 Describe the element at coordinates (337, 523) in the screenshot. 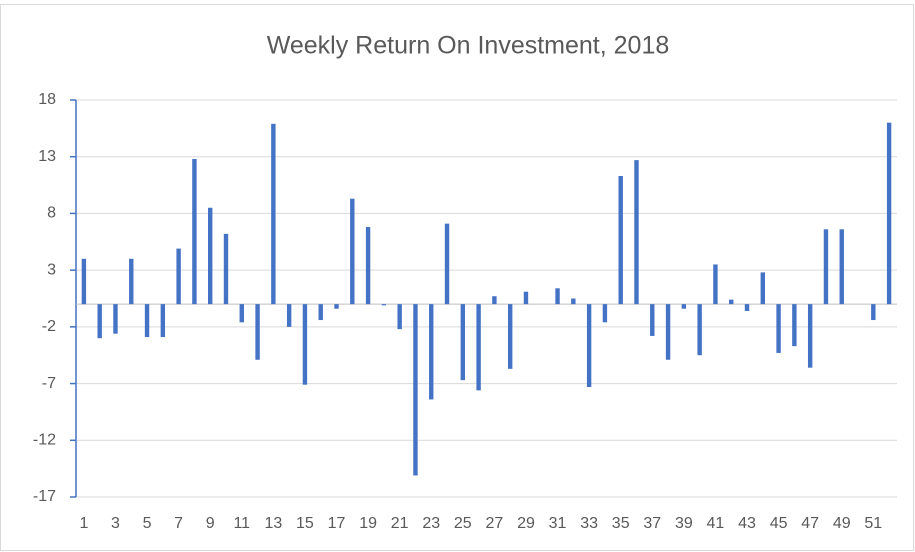

I see `x-tick-label: 17` at that location.